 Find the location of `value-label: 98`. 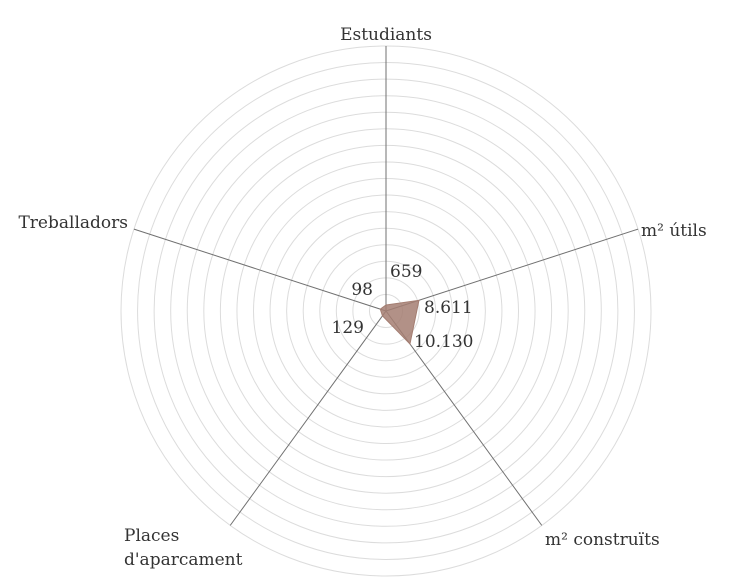

value-label: 98 is located at coordinates (362, 290).